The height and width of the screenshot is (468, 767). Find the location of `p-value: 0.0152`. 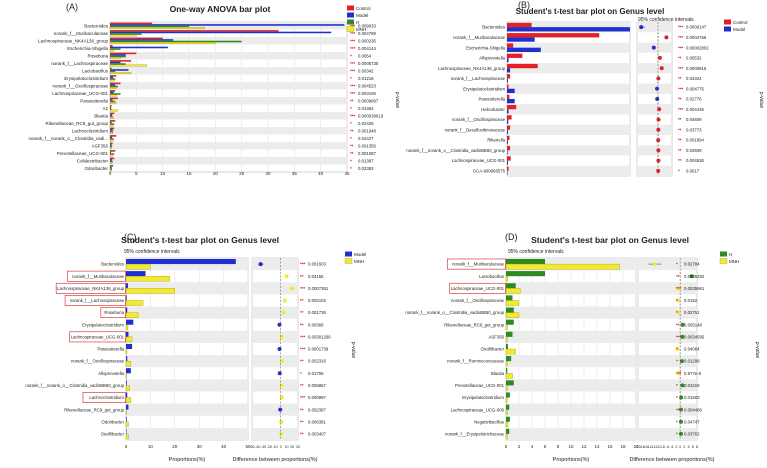

p-value: 0.0152 is located at coordinates (691, 300).